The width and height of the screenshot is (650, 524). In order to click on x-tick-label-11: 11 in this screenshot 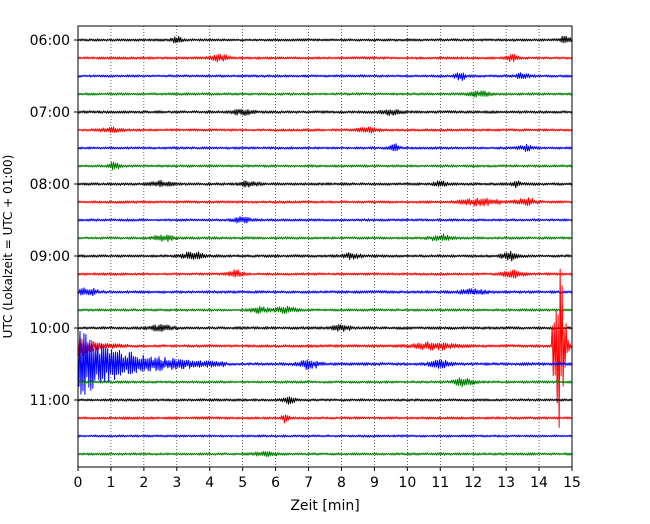, I will do `click(440, 483)`.